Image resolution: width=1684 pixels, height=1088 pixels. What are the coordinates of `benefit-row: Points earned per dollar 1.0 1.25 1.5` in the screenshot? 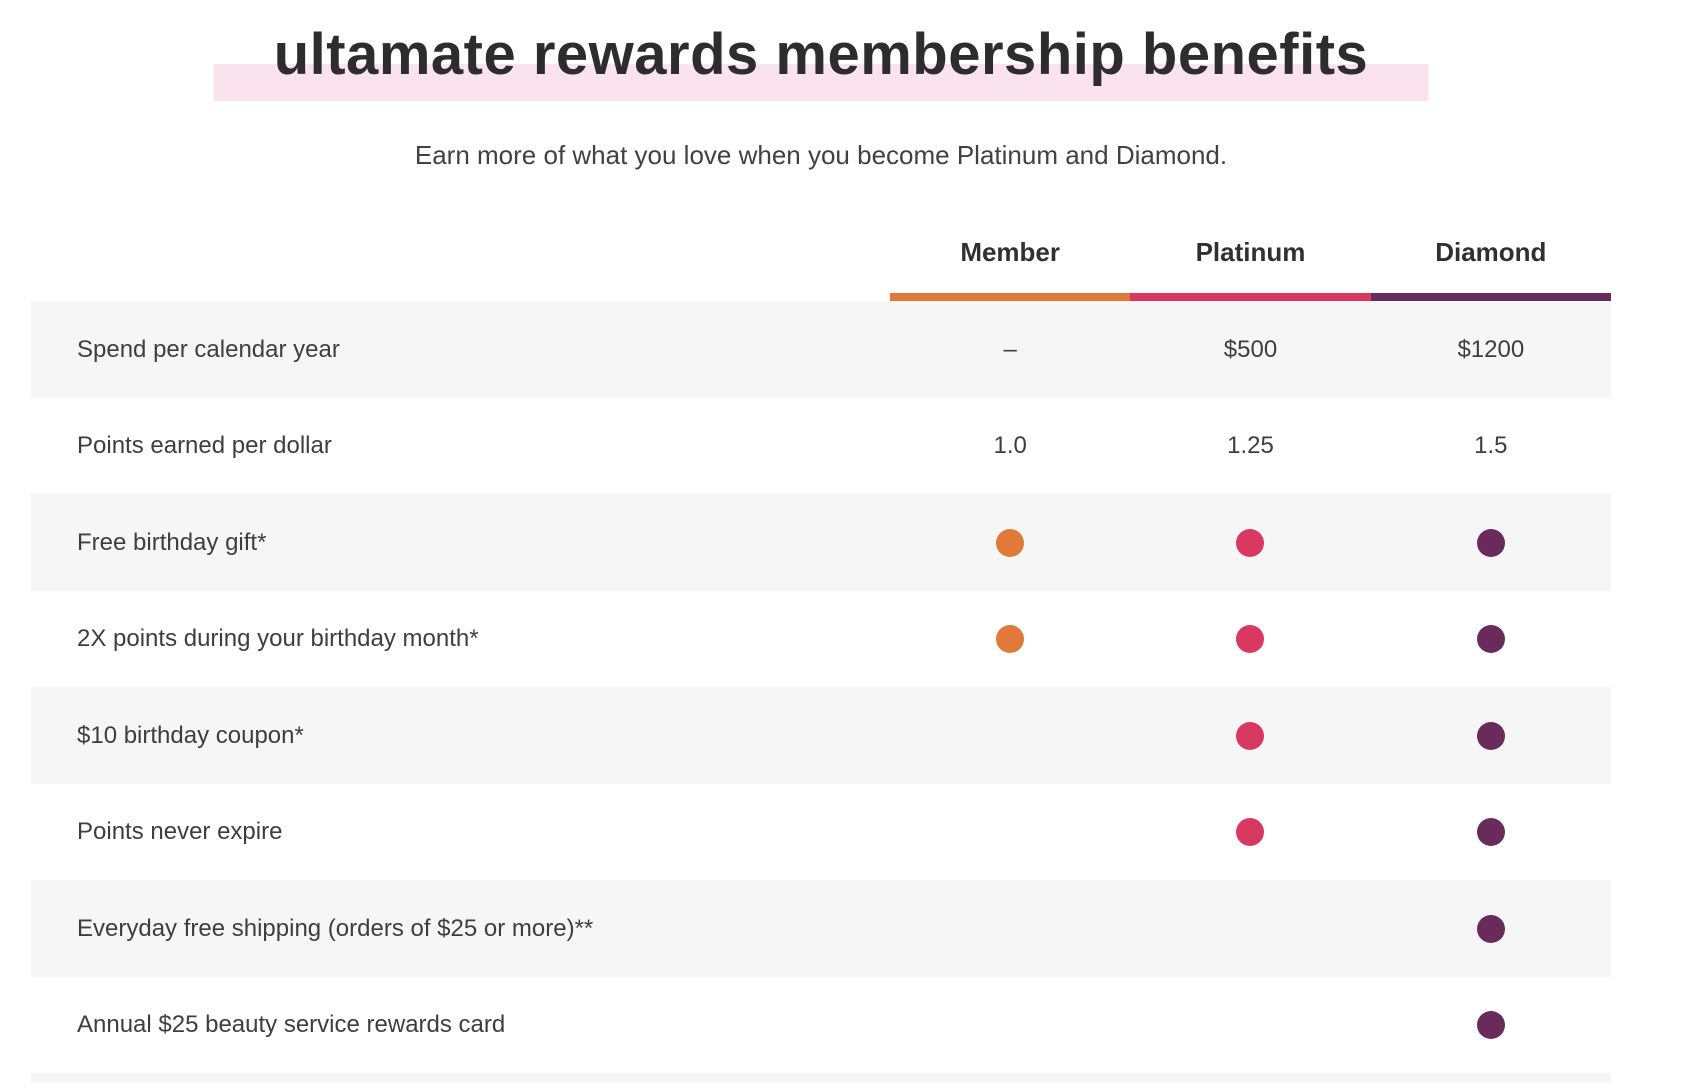 It's located at (821, 446).